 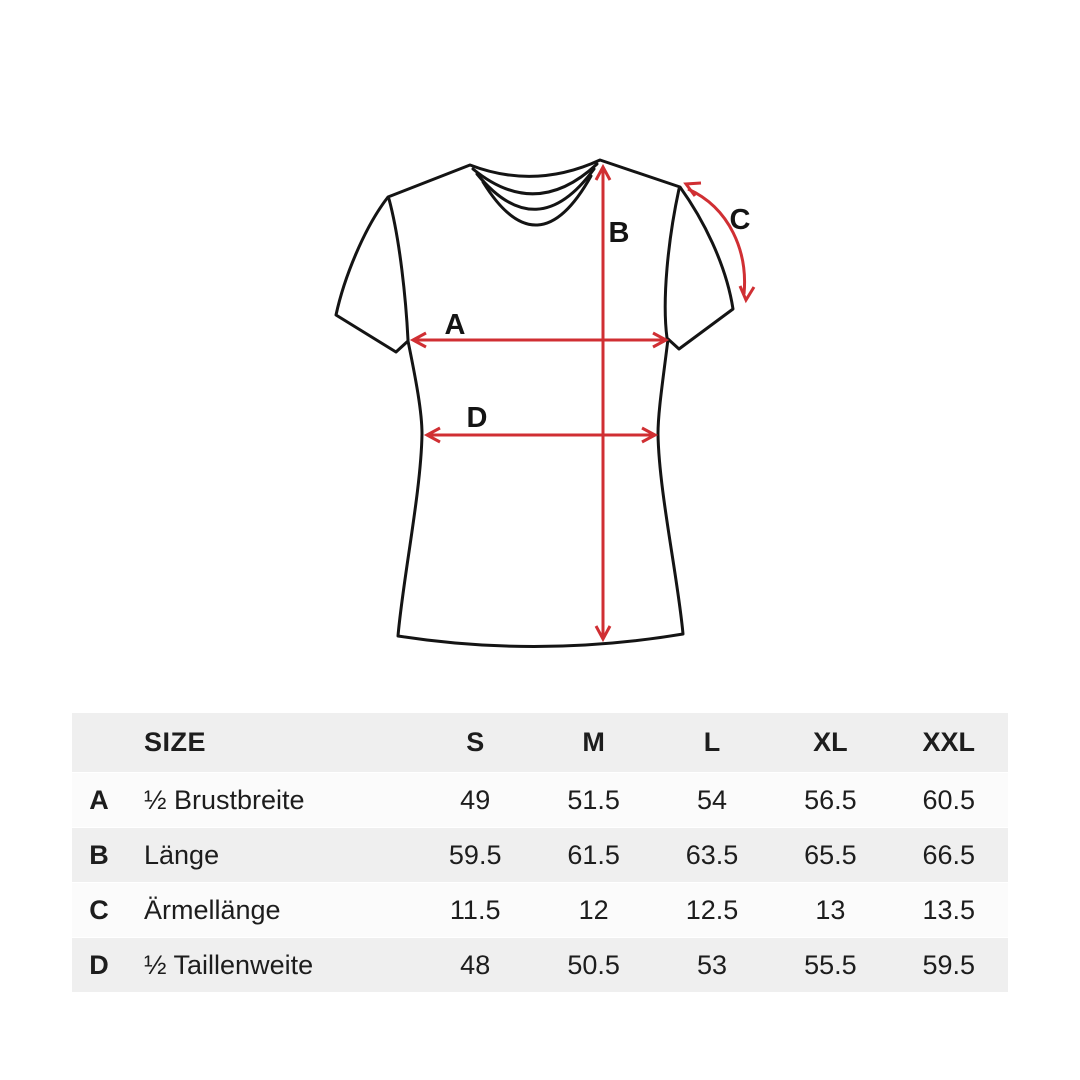 What do you see at coordinates (540, 965) in the screenshot?
I see `table-row-d: D ½ Taillenweite 48 50.5 53 55.5 59.5` at bounding box center [540, 965].